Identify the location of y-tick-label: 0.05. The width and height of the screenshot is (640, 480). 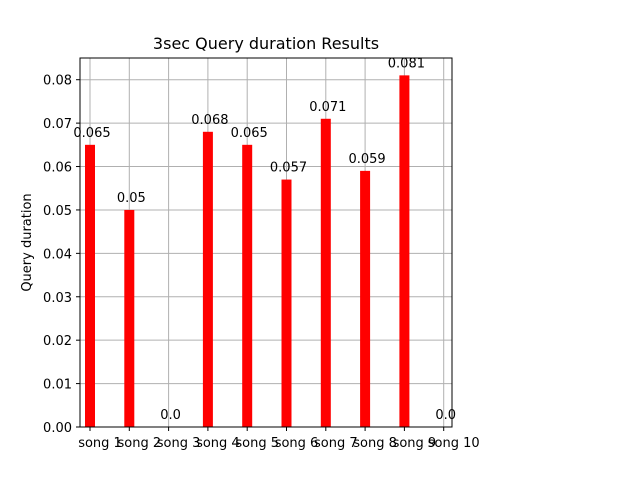
(57, 211).